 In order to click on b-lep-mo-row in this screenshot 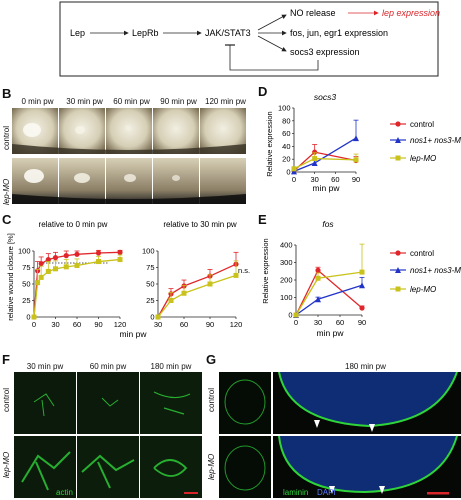, I will do `click(129, 181)`.